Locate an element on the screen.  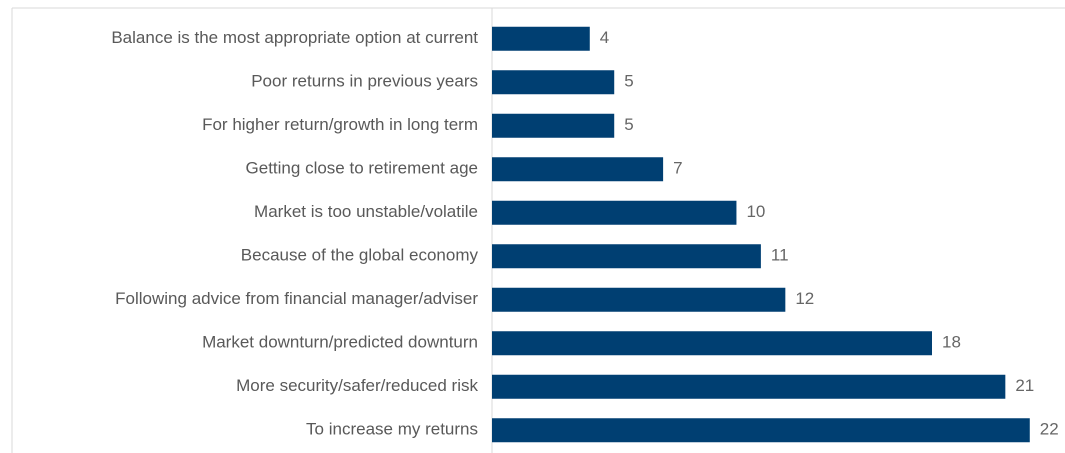
y-tick-label: Because of the global economy is located at coordinates (360, 255).